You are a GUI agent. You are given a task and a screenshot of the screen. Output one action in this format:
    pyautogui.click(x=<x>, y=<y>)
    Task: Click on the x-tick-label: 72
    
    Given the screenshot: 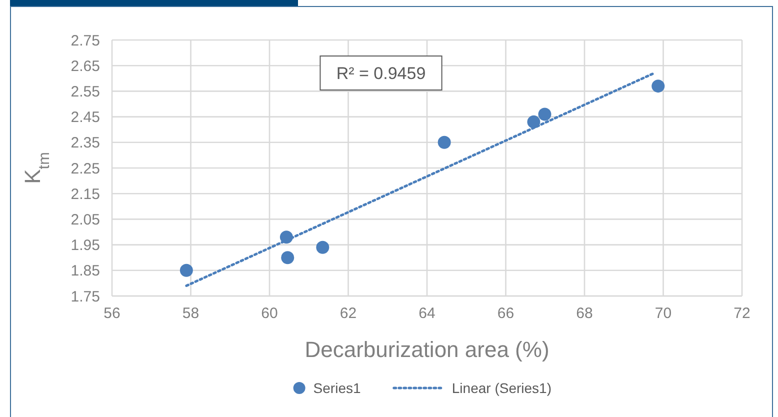 What is the action you would take?
    pyautogui.click(x=742, y=313)
    